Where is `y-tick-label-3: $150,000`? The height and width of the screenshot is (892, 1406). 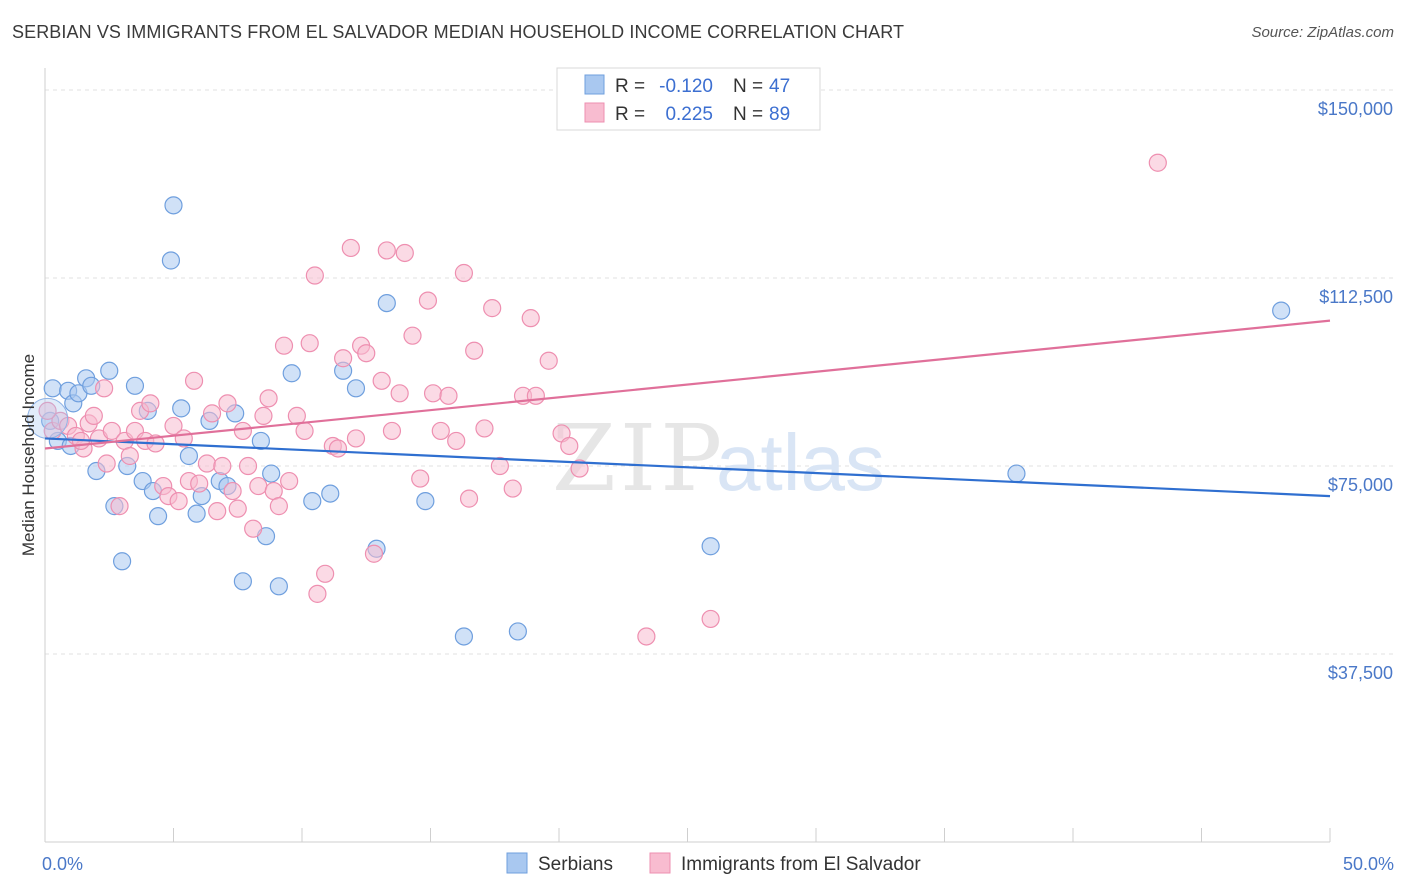 y-tick-label-3: $150,000 is located at coordinates (1355, 109).